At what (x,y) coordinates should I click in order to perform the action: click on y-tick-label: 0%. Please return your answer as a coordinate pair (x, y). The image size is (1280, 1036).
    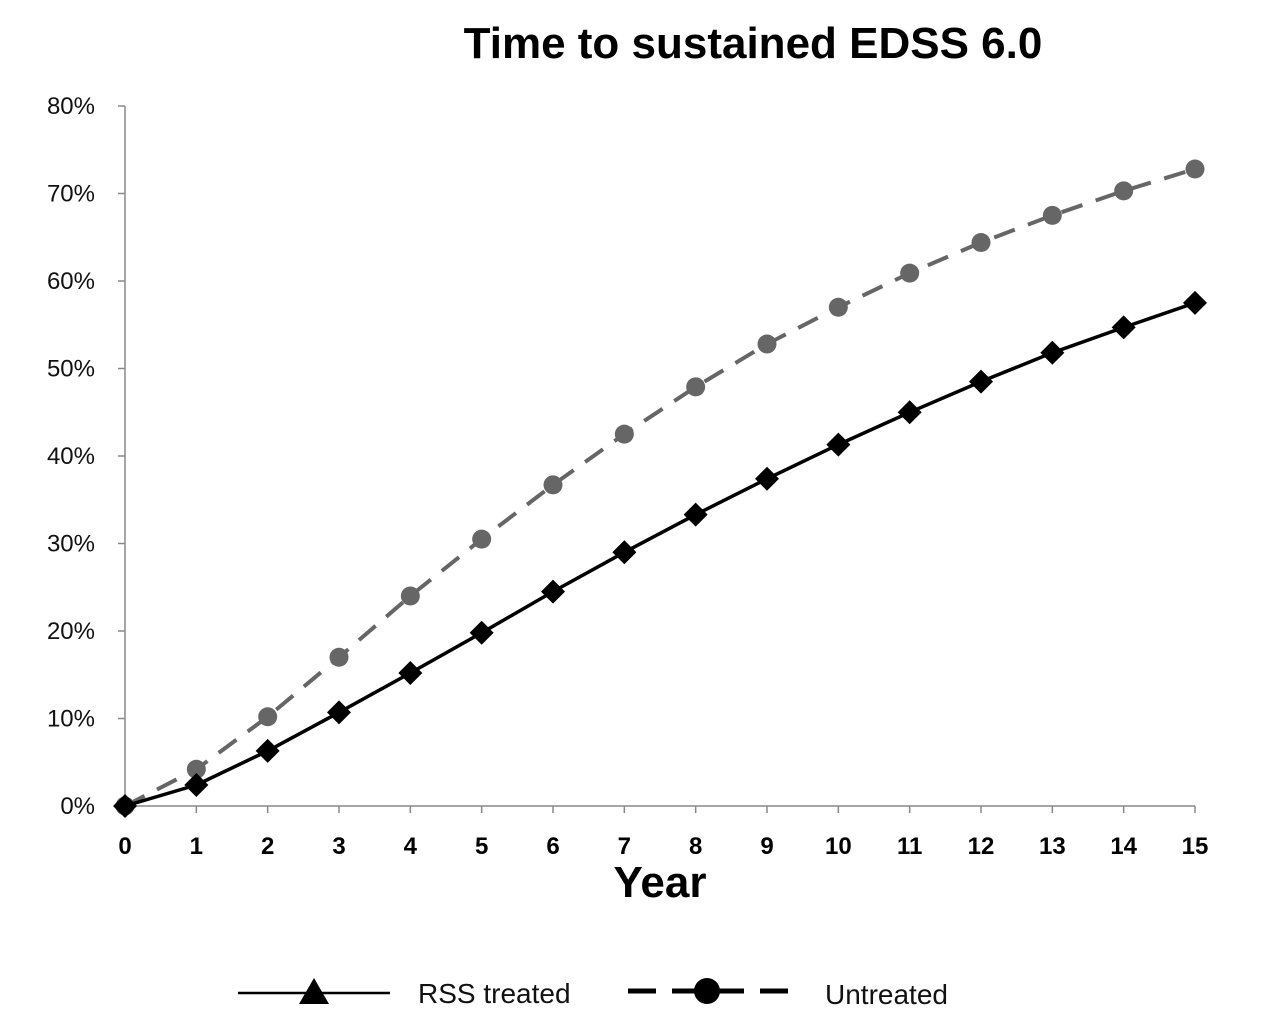
    Looking at the image, I should click on (77, 806).